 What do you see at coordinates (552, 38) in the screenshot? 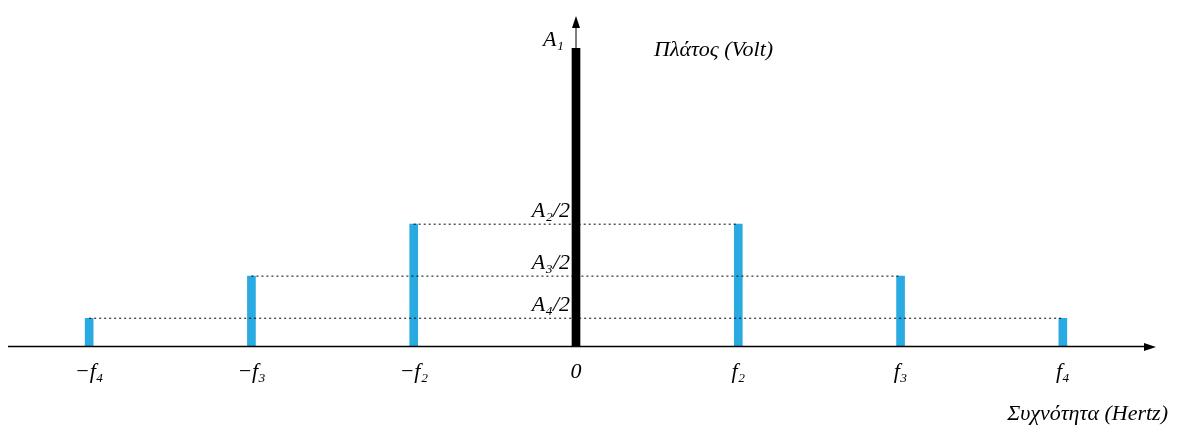
I see `annotation: A₁` at bounding box center [552, 38].